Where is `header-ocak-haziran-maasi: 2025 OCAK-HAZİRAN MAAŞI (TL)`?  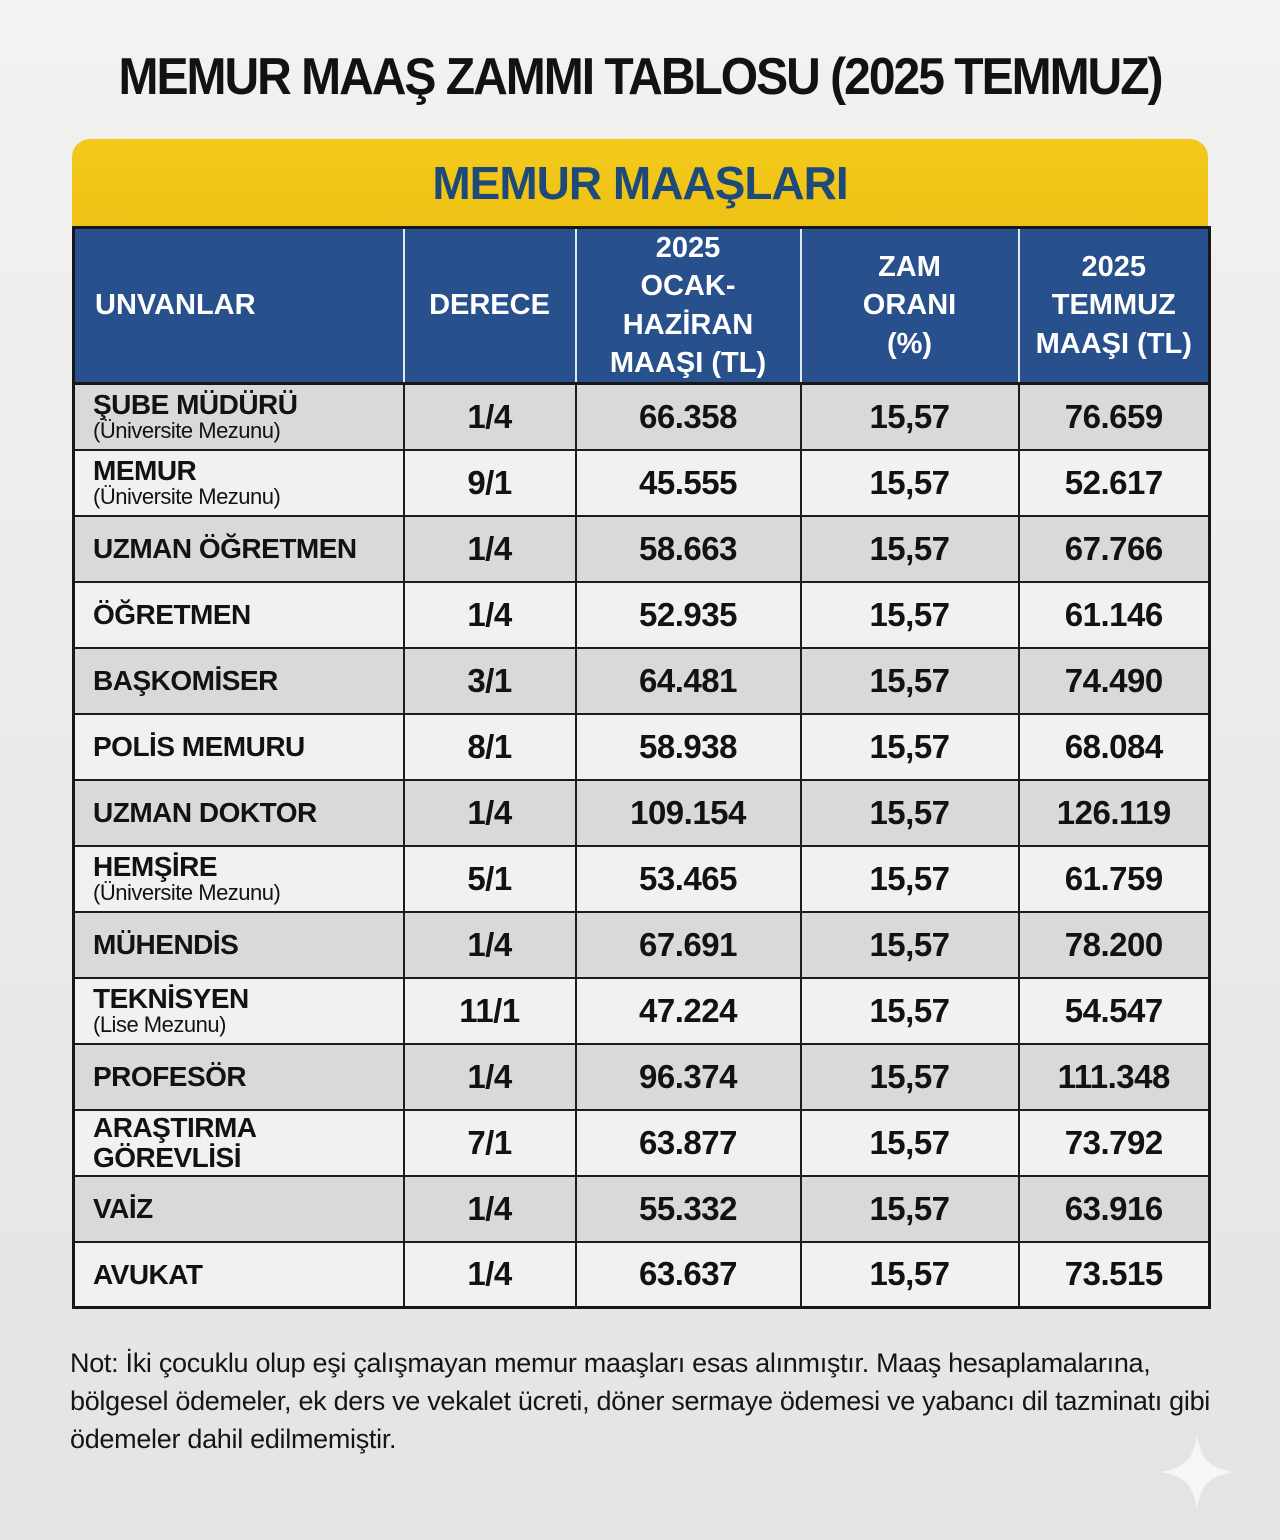
header-ocak-haziran-maasi: 2025 OCAK-HAZİRAN MAAŞI (TL) is located at coordinates (687, 306).